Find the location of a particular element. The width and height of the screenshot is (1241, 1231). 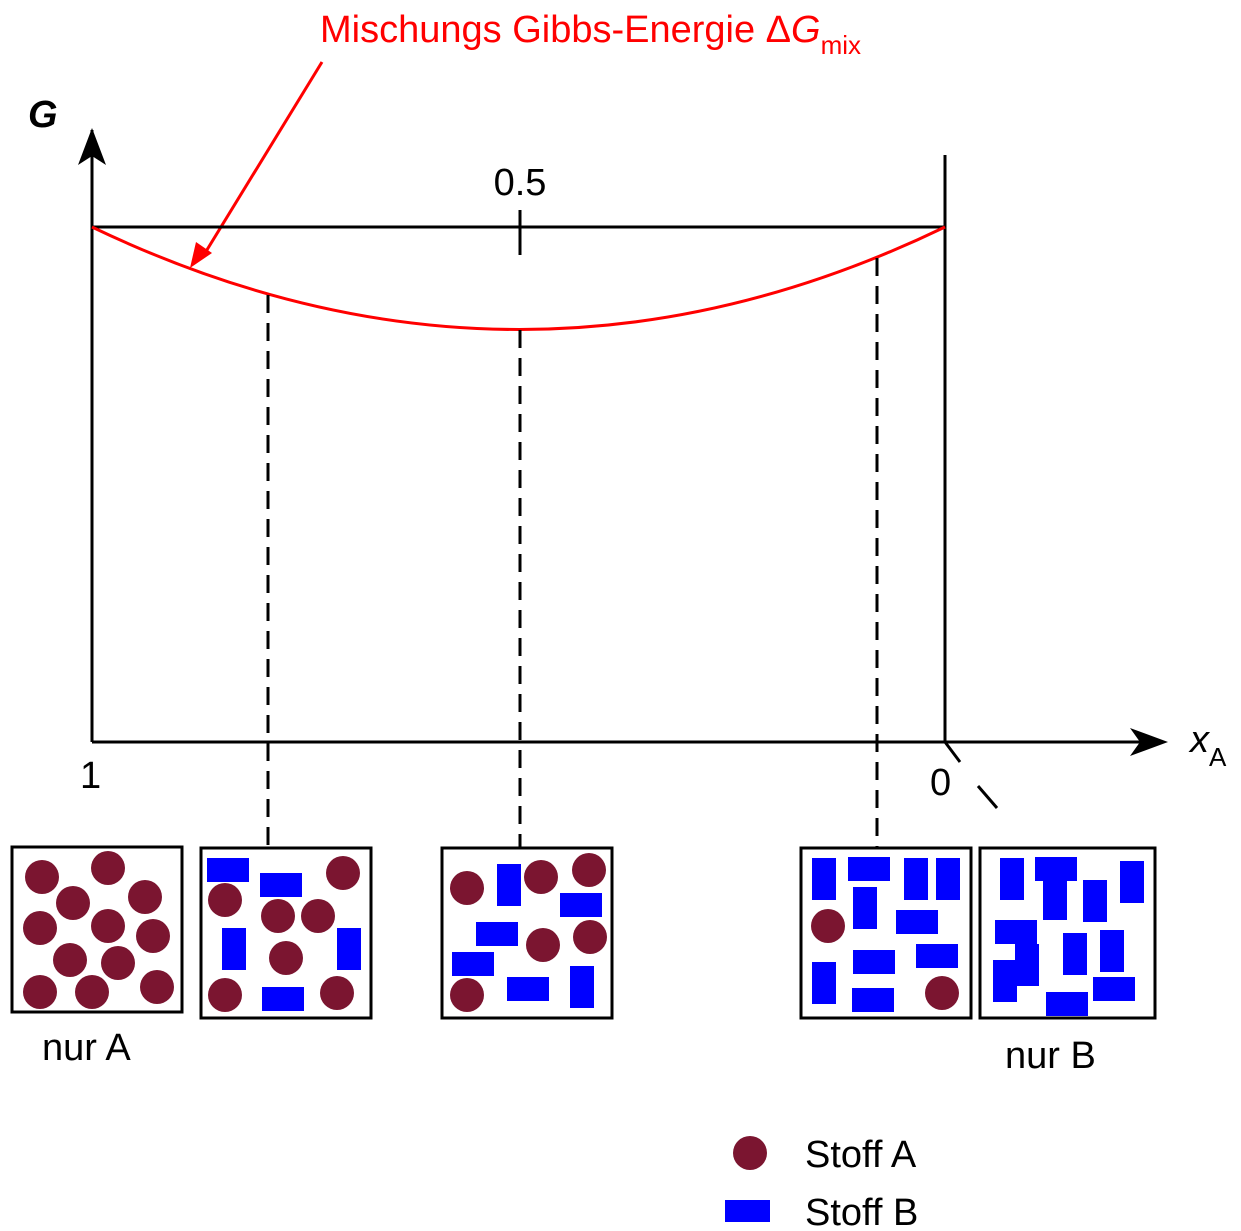

x-tick-label: 1 is located at coordinates (90, 776).